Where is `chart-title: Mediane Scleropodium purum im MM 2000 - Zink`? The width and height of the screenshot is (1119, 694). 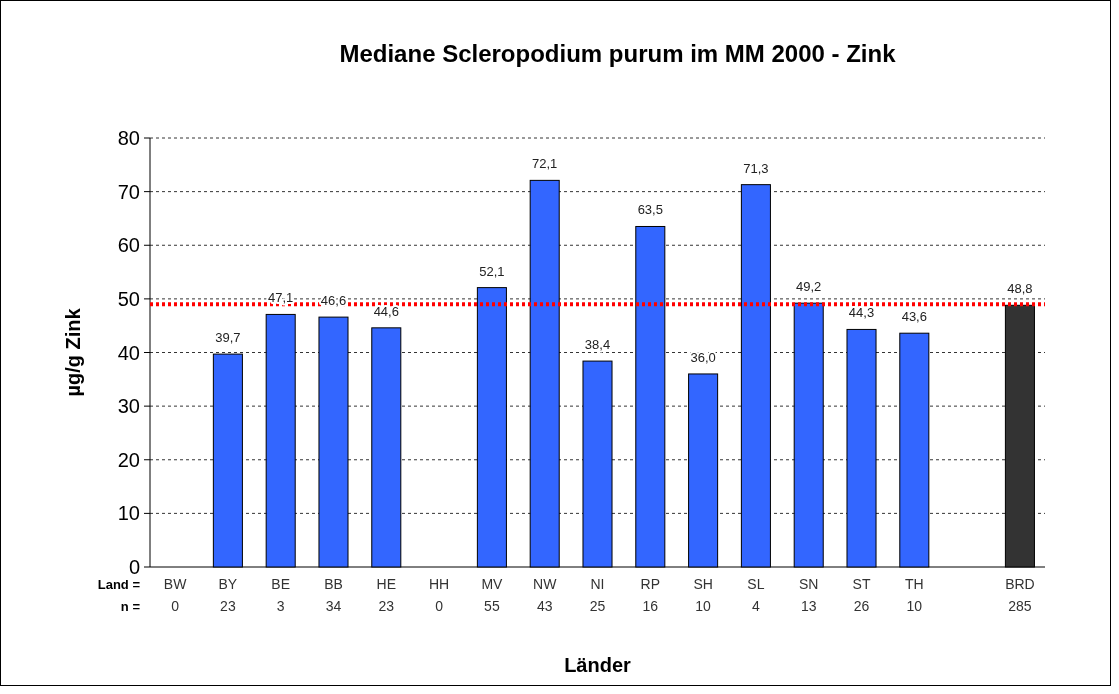 chart-title: Mediane Scleropodium purum im MM 2000 - Zink is located at coordinates (618, 53).